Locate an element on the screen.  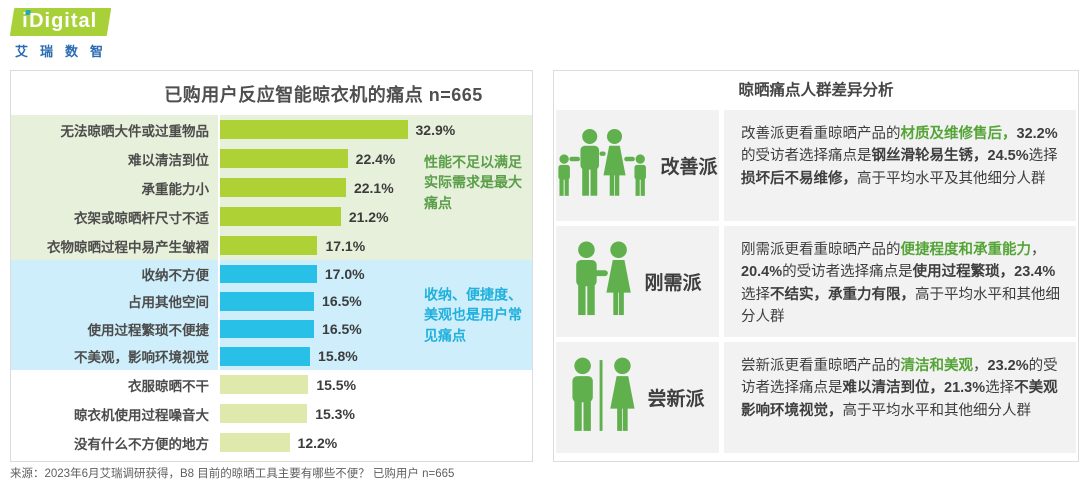
text-segment: 清洁和美观 is located at coordinates (937, 366).